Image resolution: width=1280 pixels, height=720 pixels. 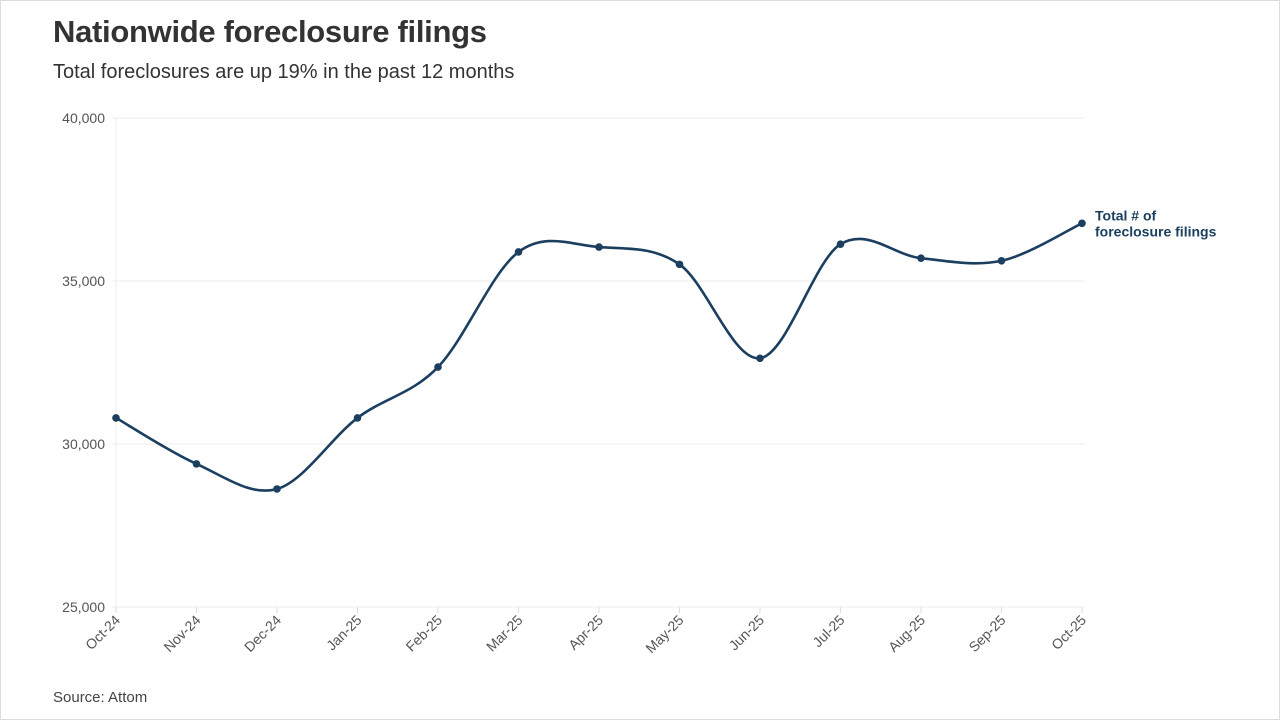 I want to click on x-tick-label: Jun-25, so click(x=747, y=633).